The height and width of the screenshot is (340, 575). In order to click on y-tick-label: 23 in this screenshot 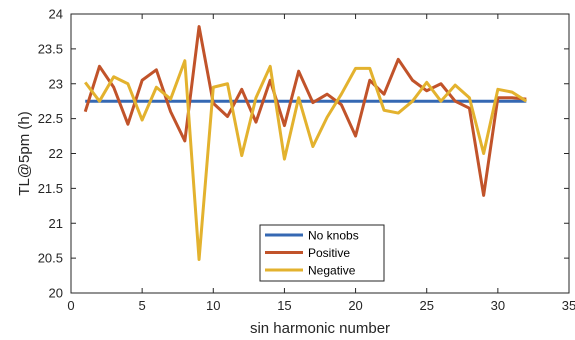, I will do `click(56, 83)`.